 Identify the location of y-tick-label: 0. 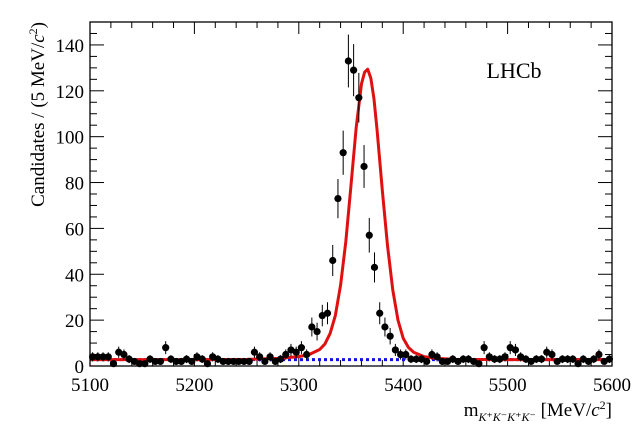
(80, 367).